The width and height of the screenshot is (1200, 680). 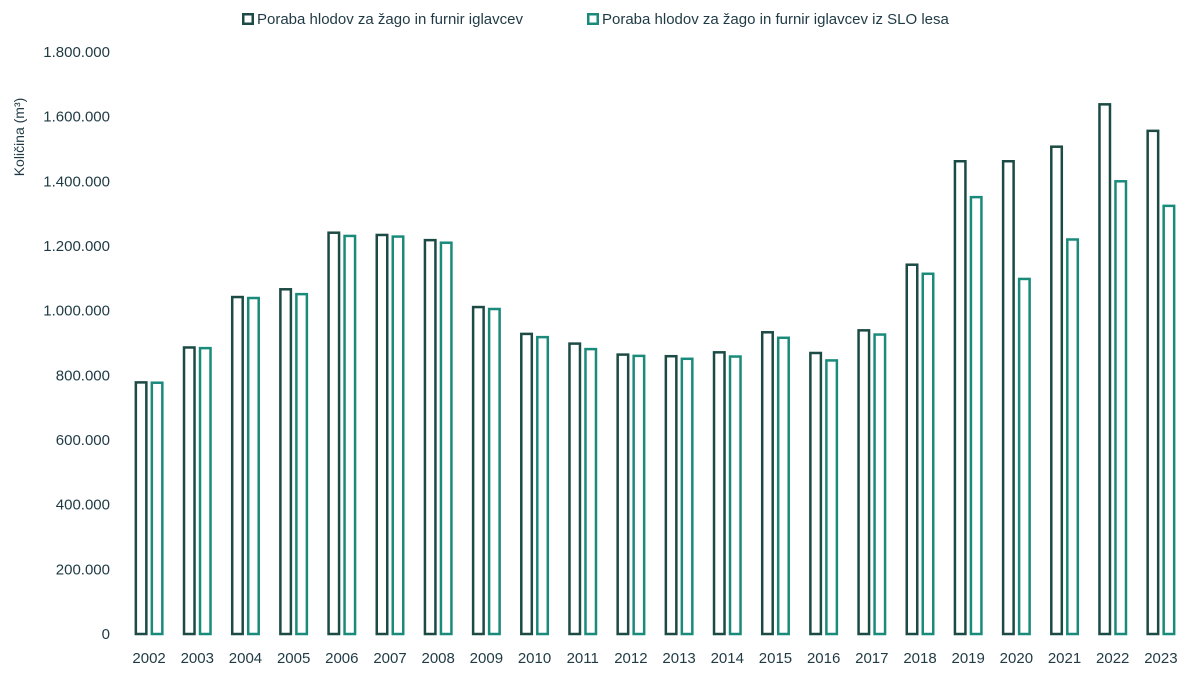 I want to click on bar-slo-2017, so click(x=880, y=484).